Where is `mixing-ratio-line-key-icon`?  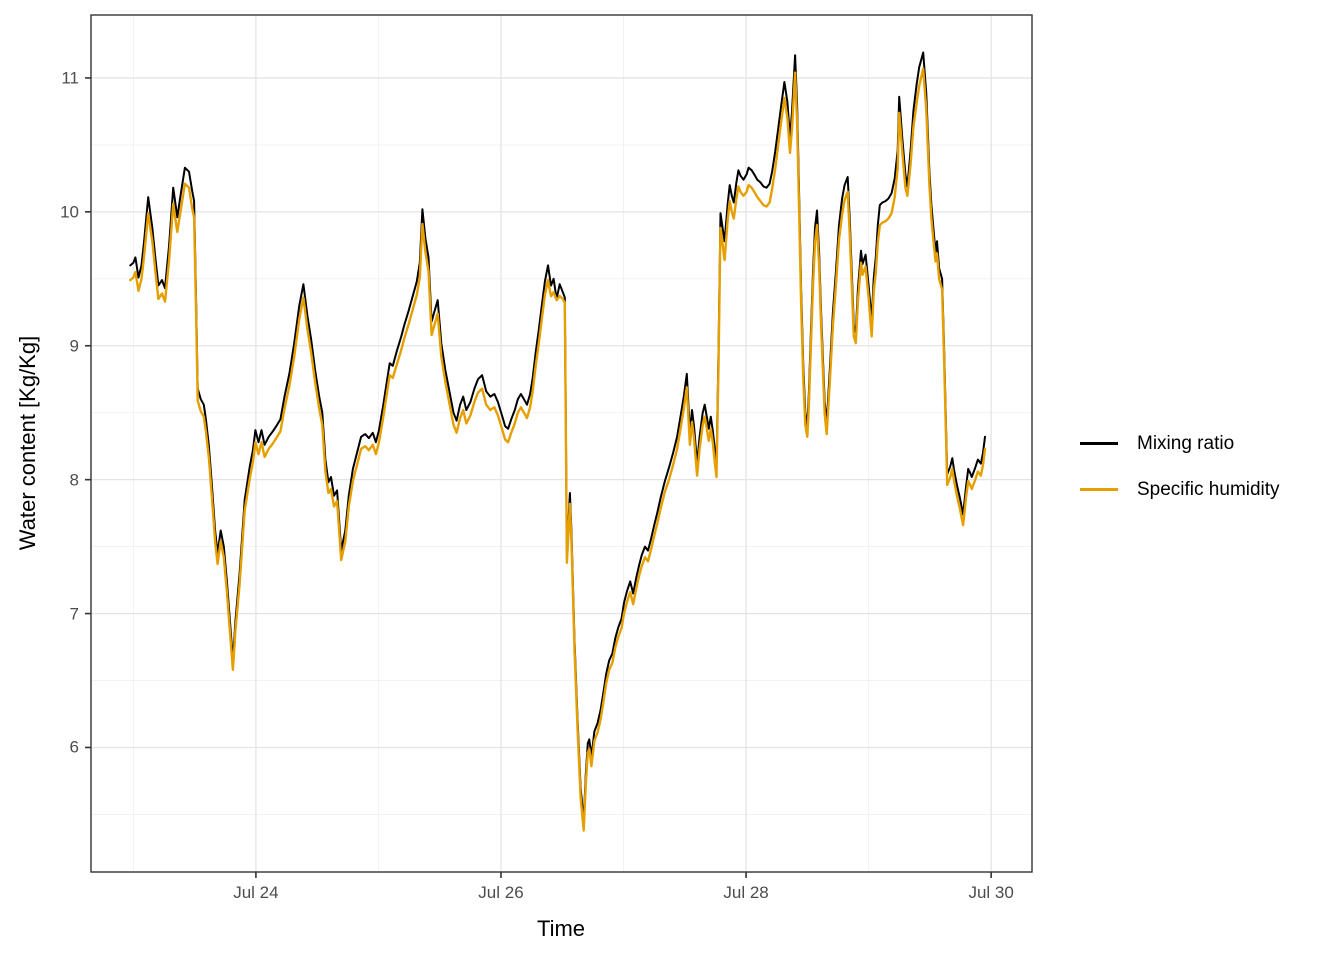
mixing-ratio-line-key-icon is located at coordinates (1099, 443).